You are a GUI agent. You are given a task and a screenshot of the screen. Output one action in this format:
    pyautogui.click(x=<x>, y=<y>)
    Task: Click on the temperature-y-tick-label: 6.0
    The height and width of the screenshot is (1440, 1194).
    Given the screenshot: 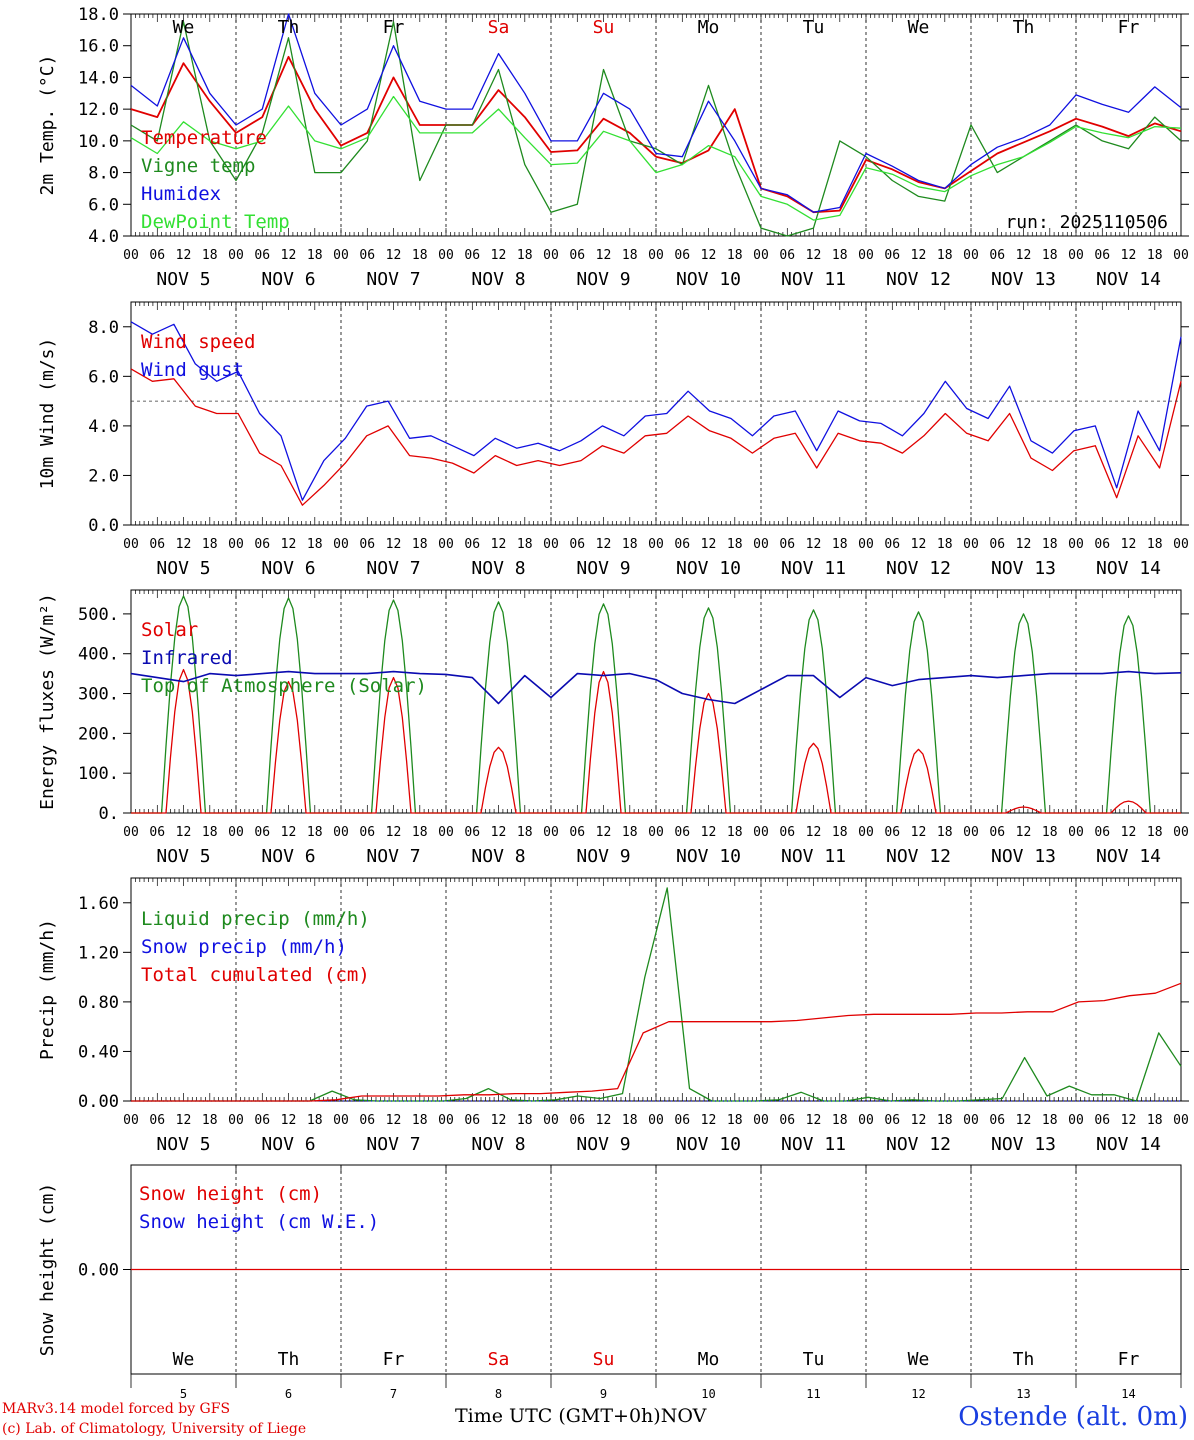 What is the action you would take?
    pyautogui.click(x=103, y=205)
    